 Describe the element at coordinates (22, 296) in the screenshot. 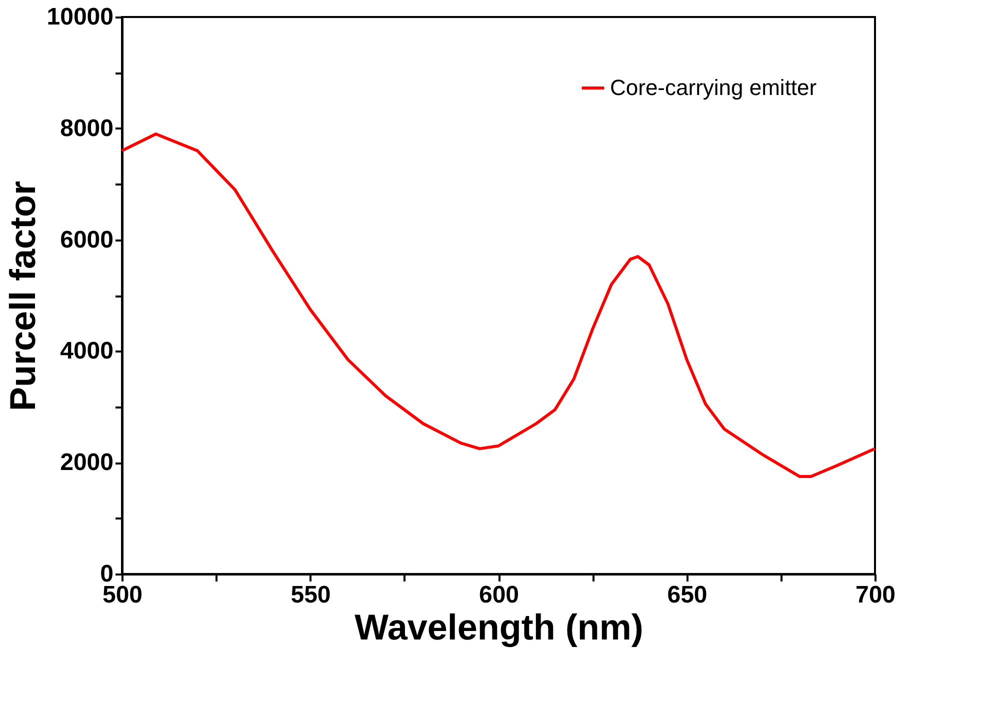

I see `y-axis-title: Purcell factor` at that location.